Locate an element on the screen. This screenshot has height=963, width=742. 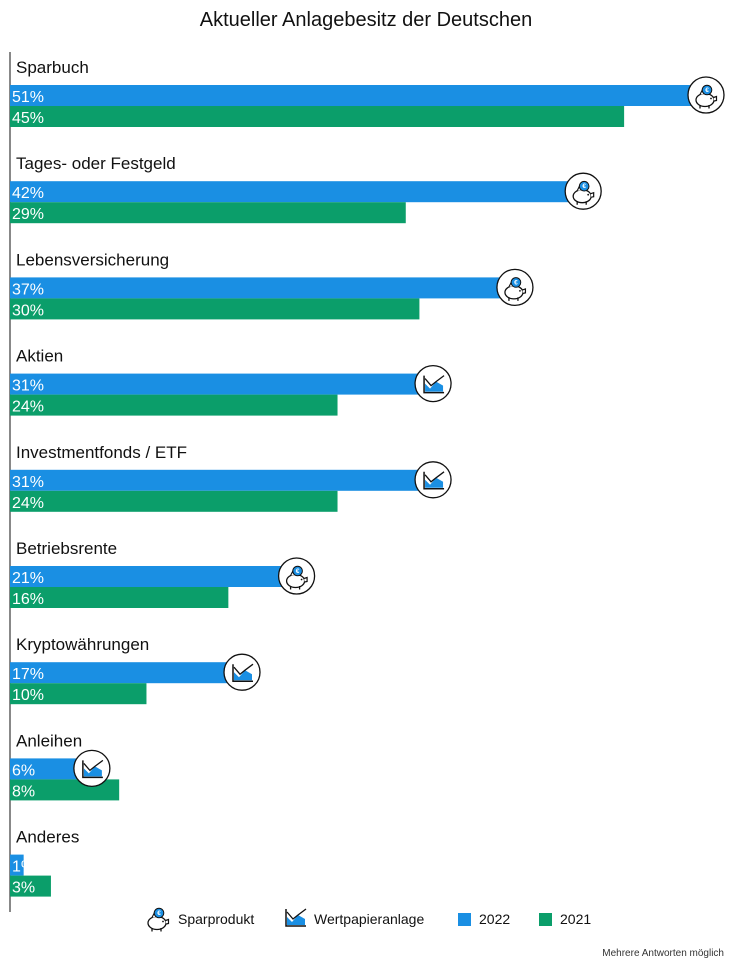
category-group-anleihen: Anleihen 6% 8% is located at coordinates (65, 766).